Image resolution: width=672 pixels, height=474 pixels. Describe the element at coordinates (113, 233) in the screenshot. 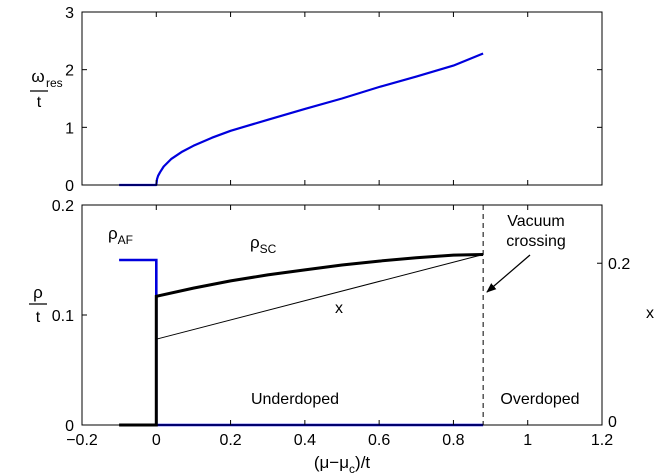

I see `rho-af-main: ρ` at that location.